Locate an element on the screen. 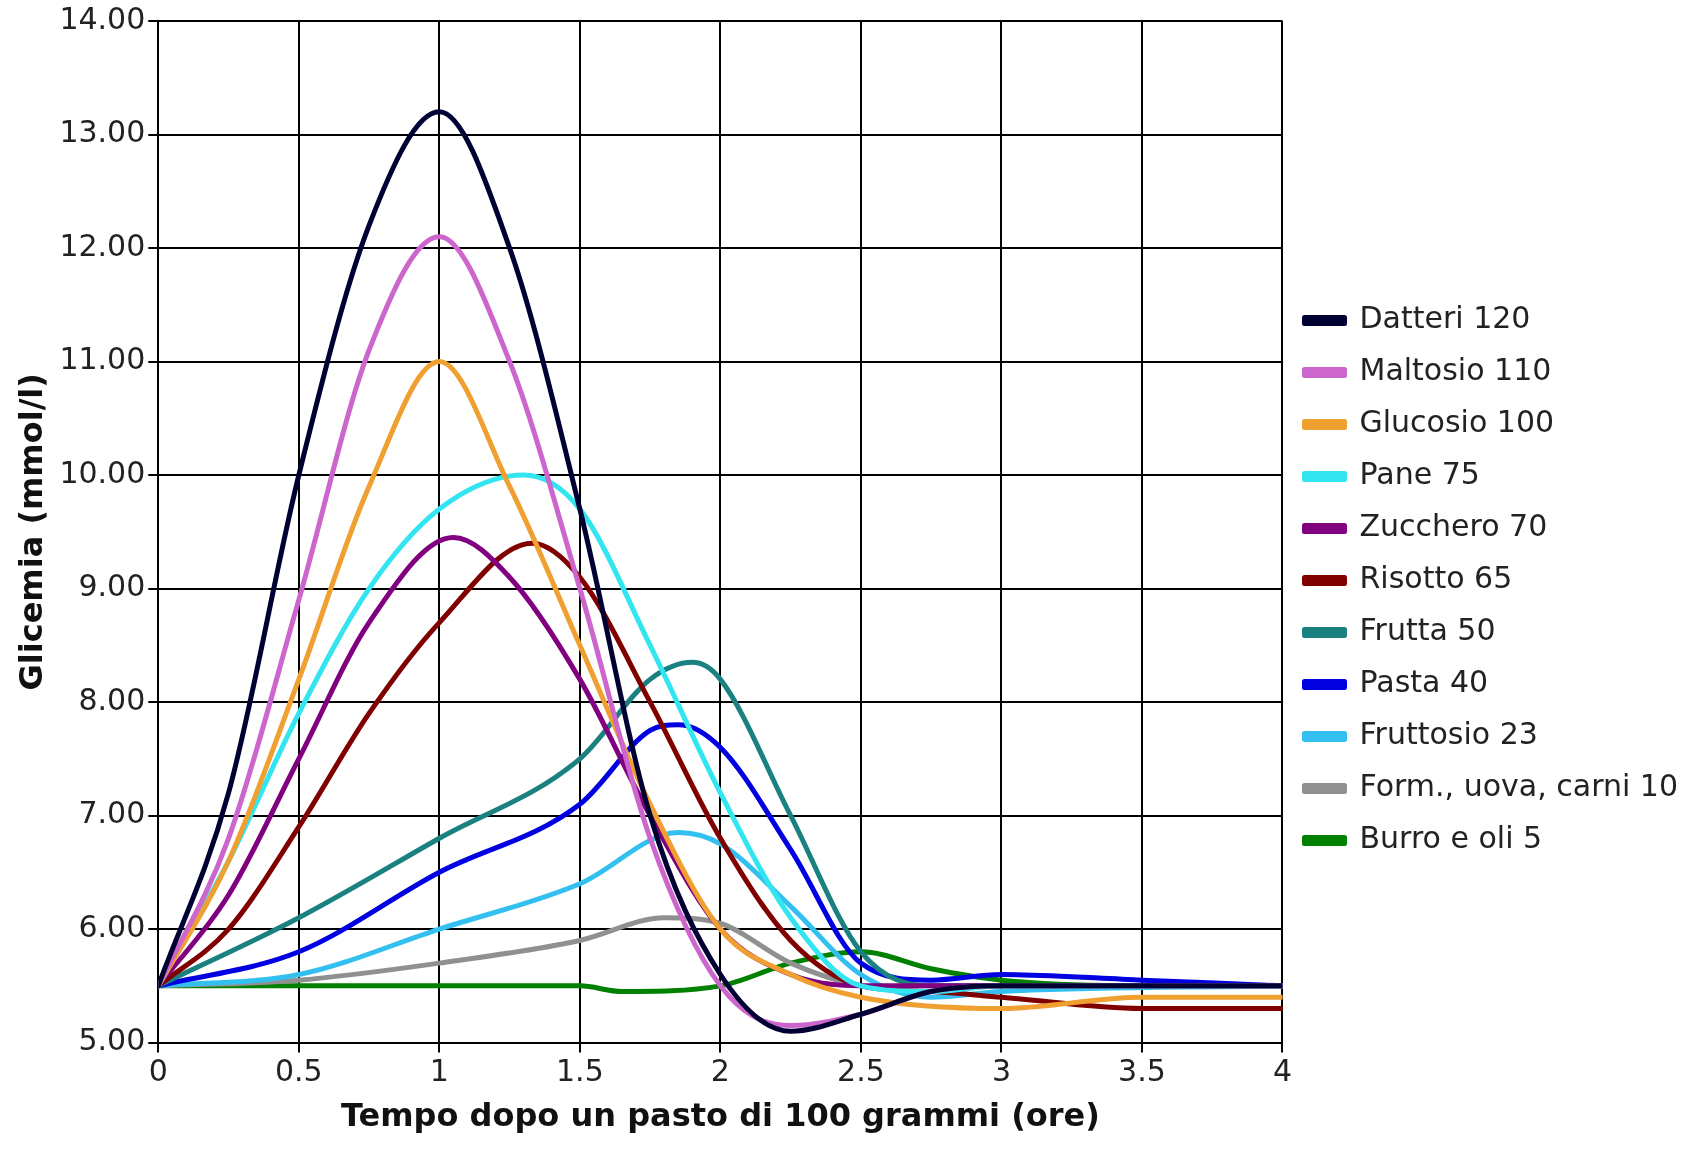 This screenshot has width=1708, height=1161. legend-label: Risotto 65 is located at coordinates (1436, 578).